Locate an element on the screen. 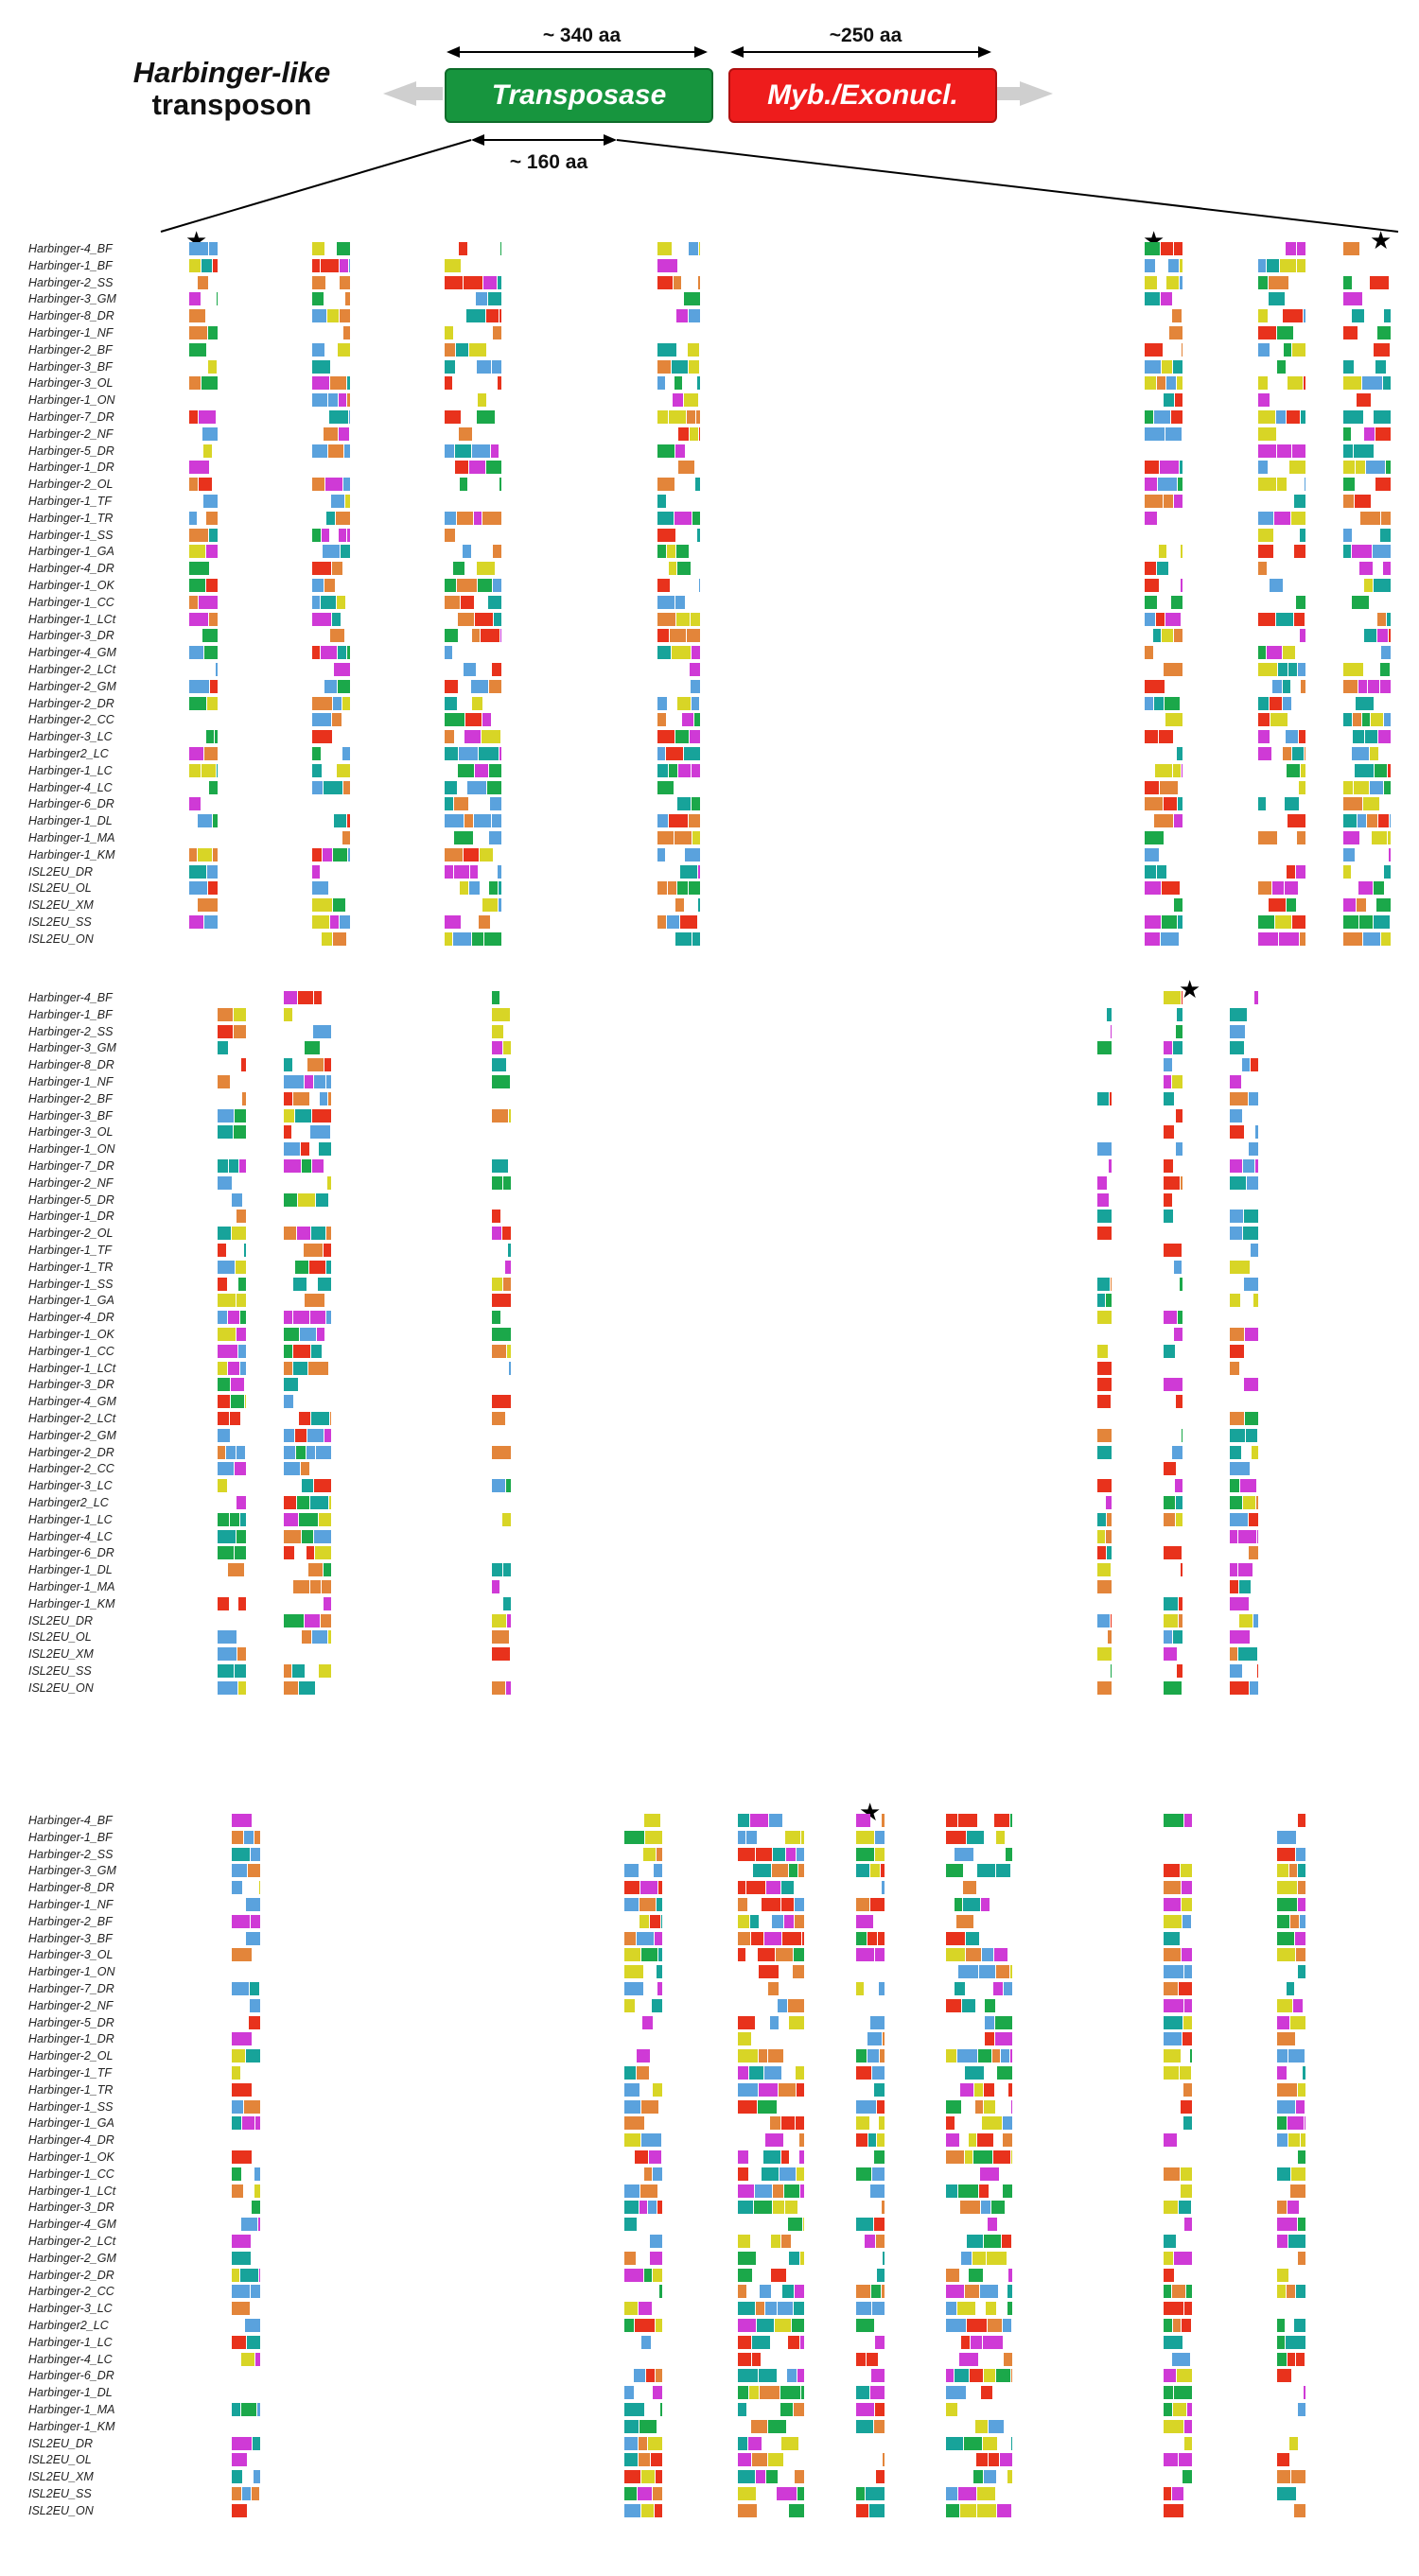 Image resolution: width=1419 pixels, height=2576 pixels. sequence-row: Harbinger-1_CC is located at coordinates (709, 2174).